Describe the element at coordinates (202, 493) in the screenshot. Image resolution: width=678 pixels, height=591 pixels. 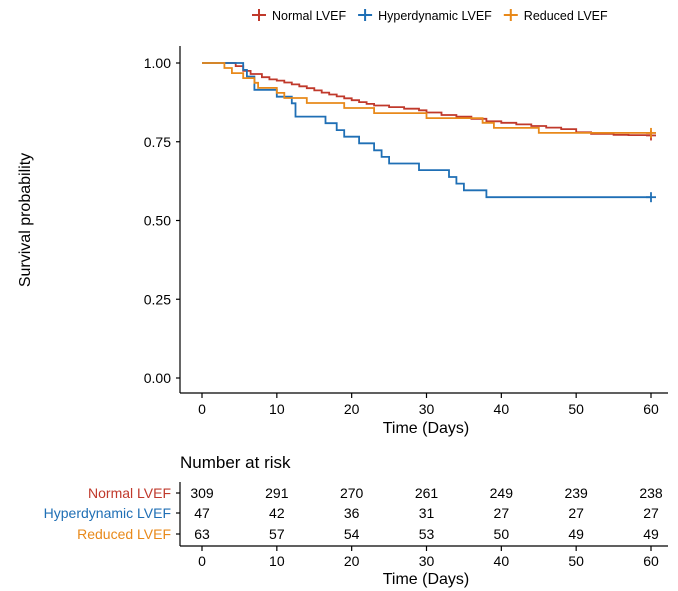
I see `risk-cell: 309` at that location.